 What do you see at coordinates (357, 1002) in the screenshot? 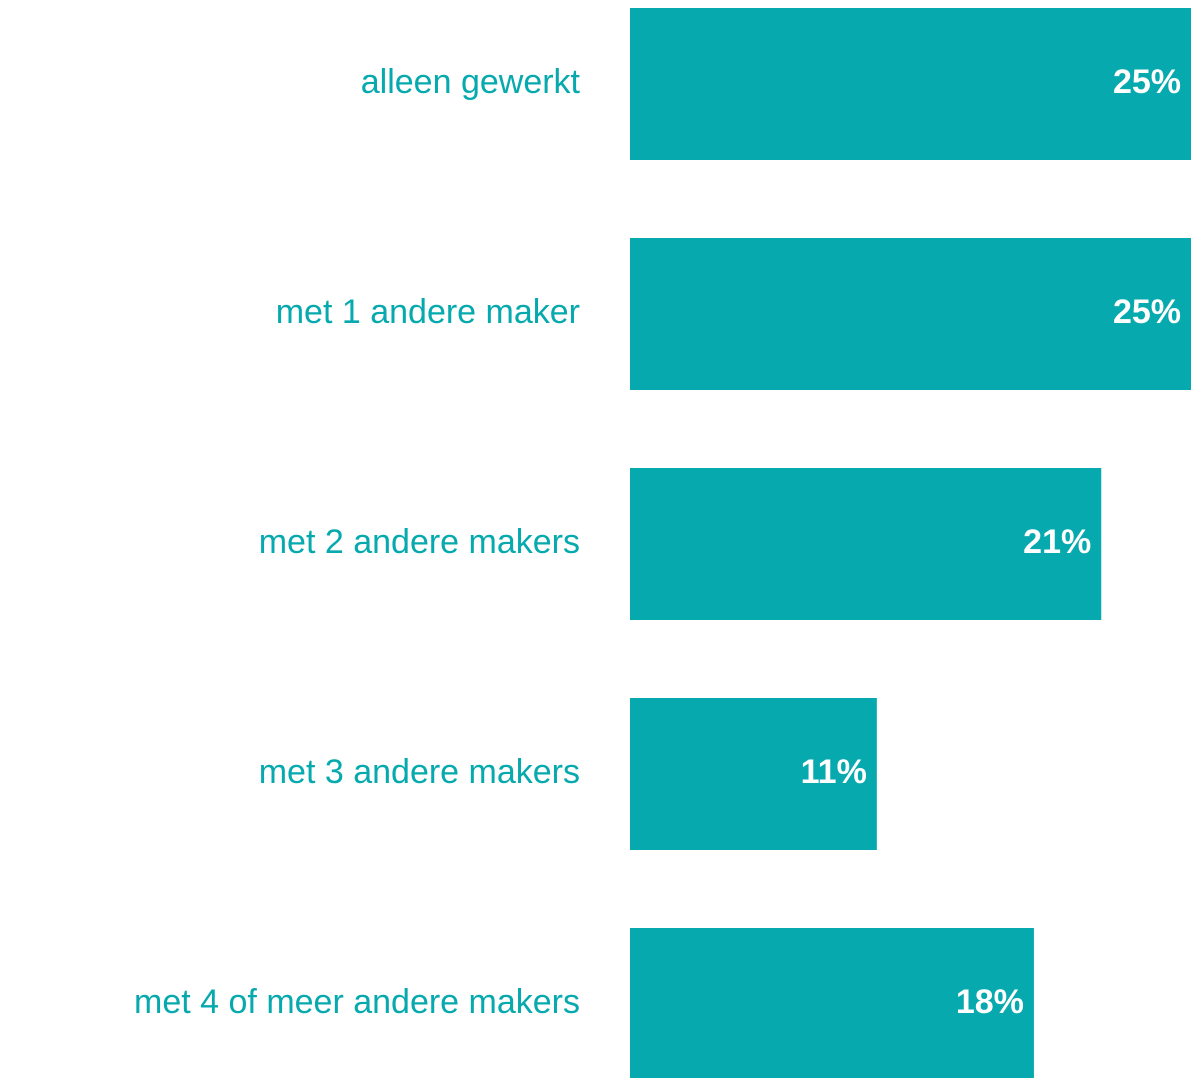
I see `category-label: met 4 of meer andere makers` at bounding box center [357, 1002].